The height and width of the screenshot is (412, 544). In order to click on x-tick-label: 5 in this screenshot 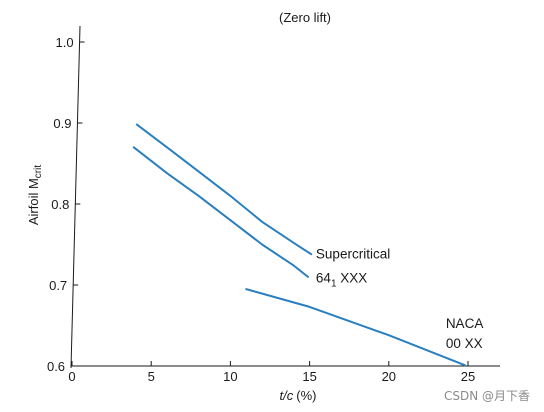, I will do `click(151, 376)`.